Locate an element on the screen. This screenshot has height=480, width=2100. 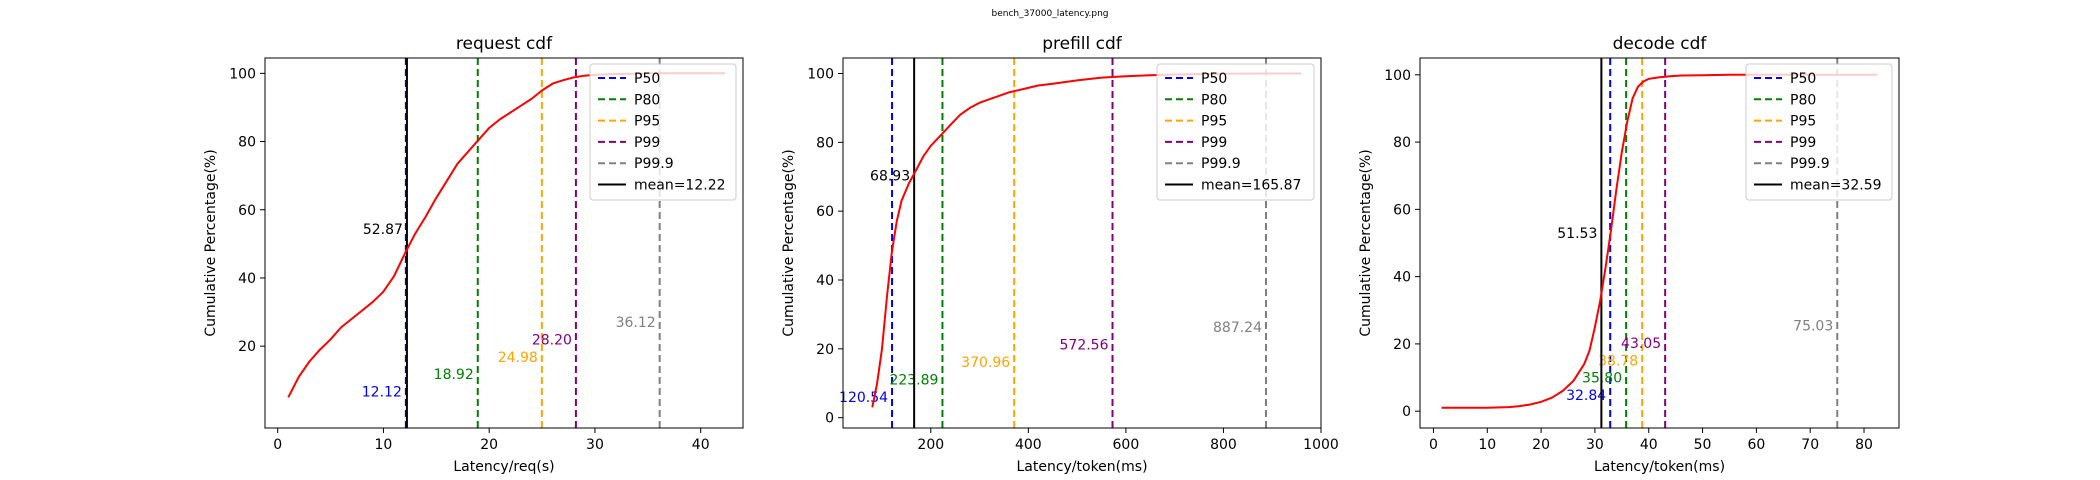
mean-value-label: 68.93 is located at coordinates (890, 176).